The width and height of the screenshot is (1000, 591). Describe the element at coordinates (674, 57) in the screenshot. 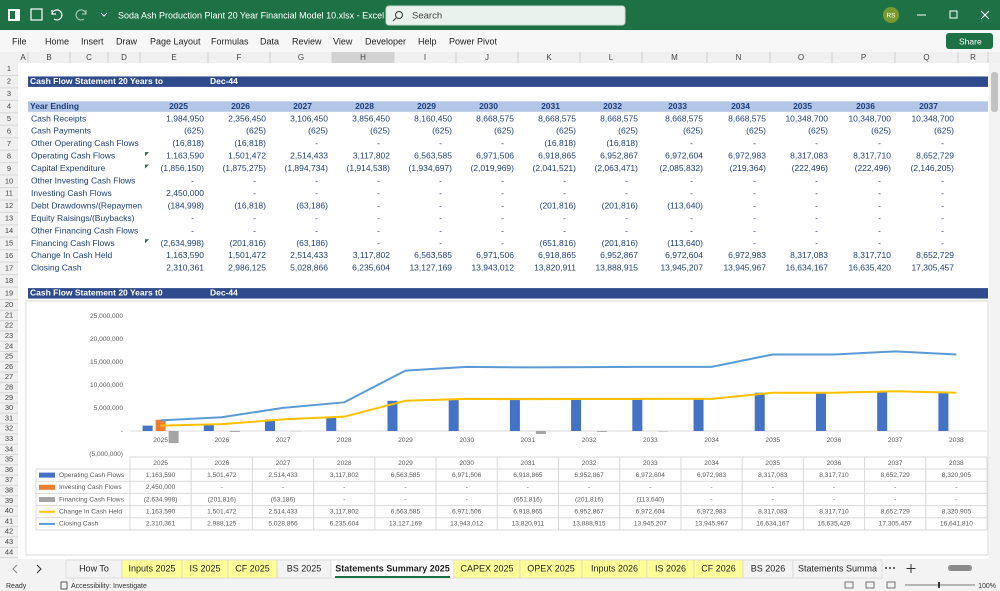

I see `column-header: M` at that location.